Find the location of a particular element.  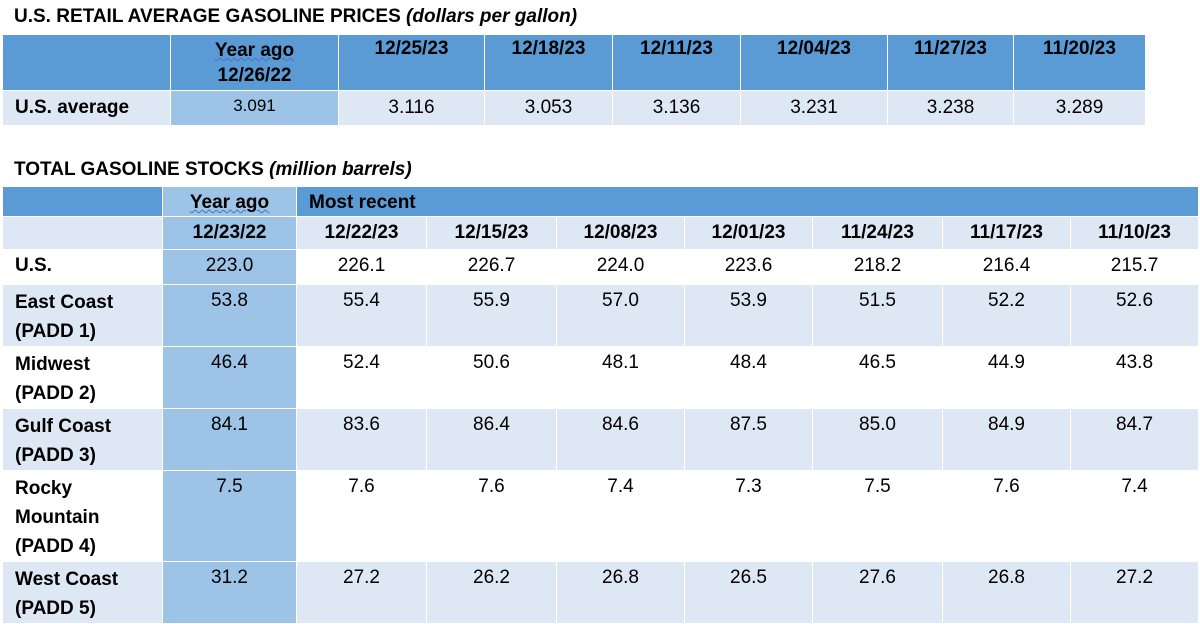

stocks-value: 52.4 is located at coordinates (361, 377).